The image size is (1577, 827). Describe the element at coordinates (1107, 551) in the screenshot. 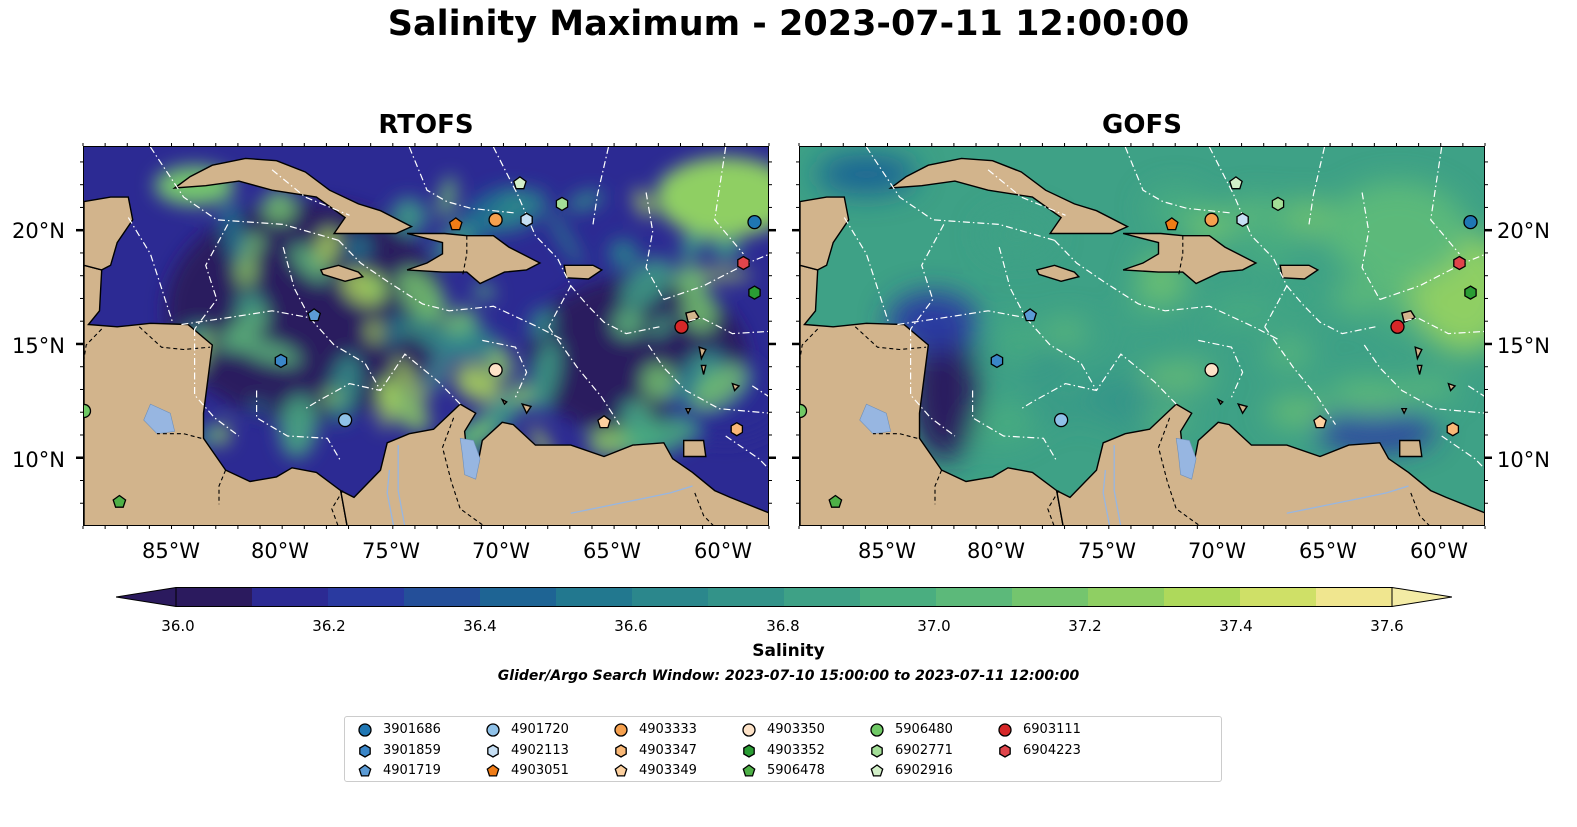

I see `gofs-lon-label-75w: 75°W` at that location.